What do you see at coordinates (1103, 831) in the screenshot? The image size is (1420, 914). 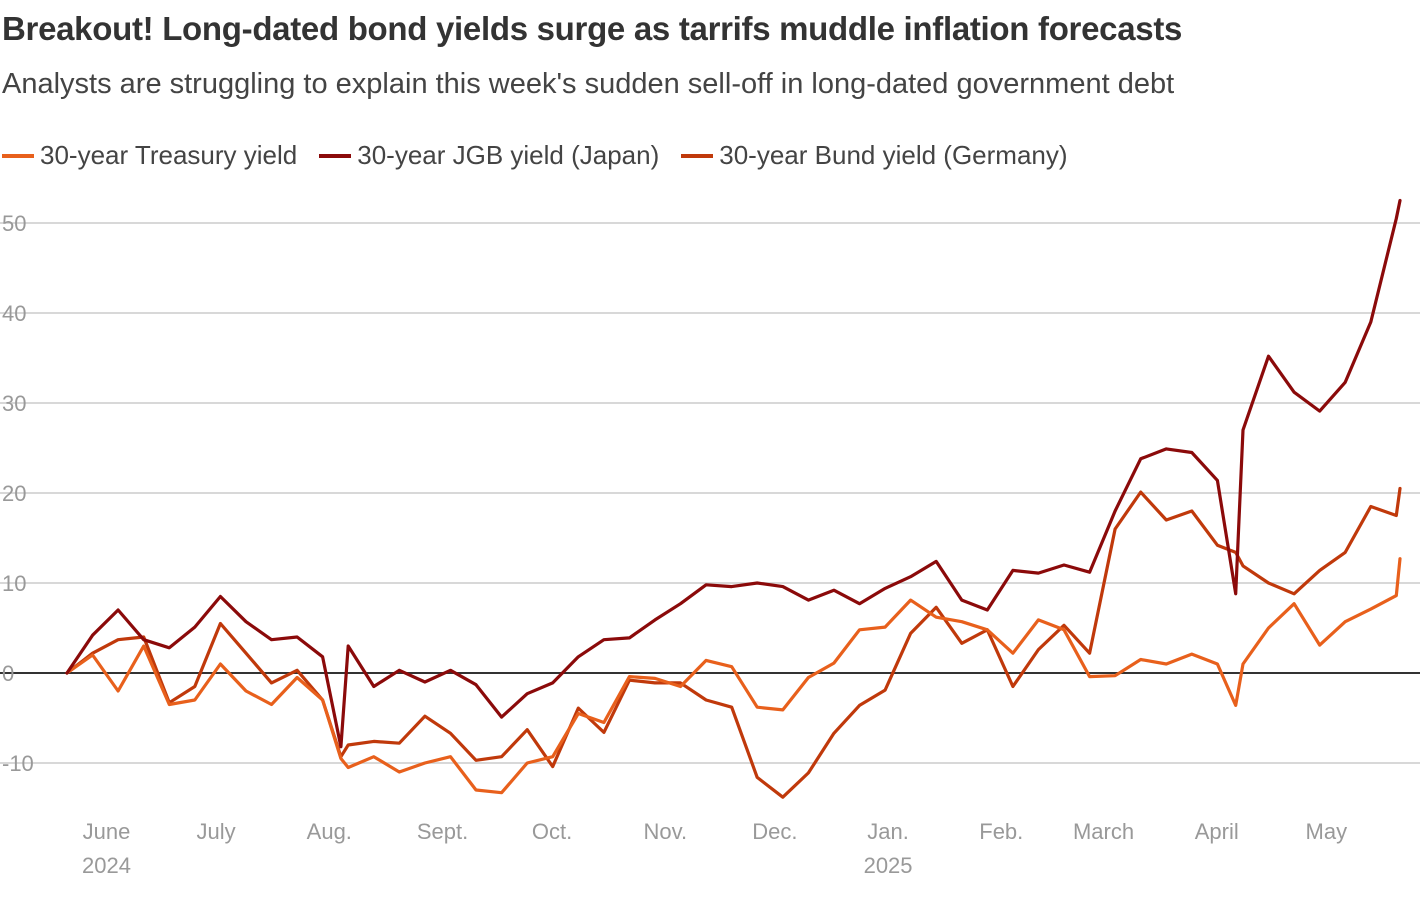 I see `x-tick-label: March` at bounding box center [1103, 831].